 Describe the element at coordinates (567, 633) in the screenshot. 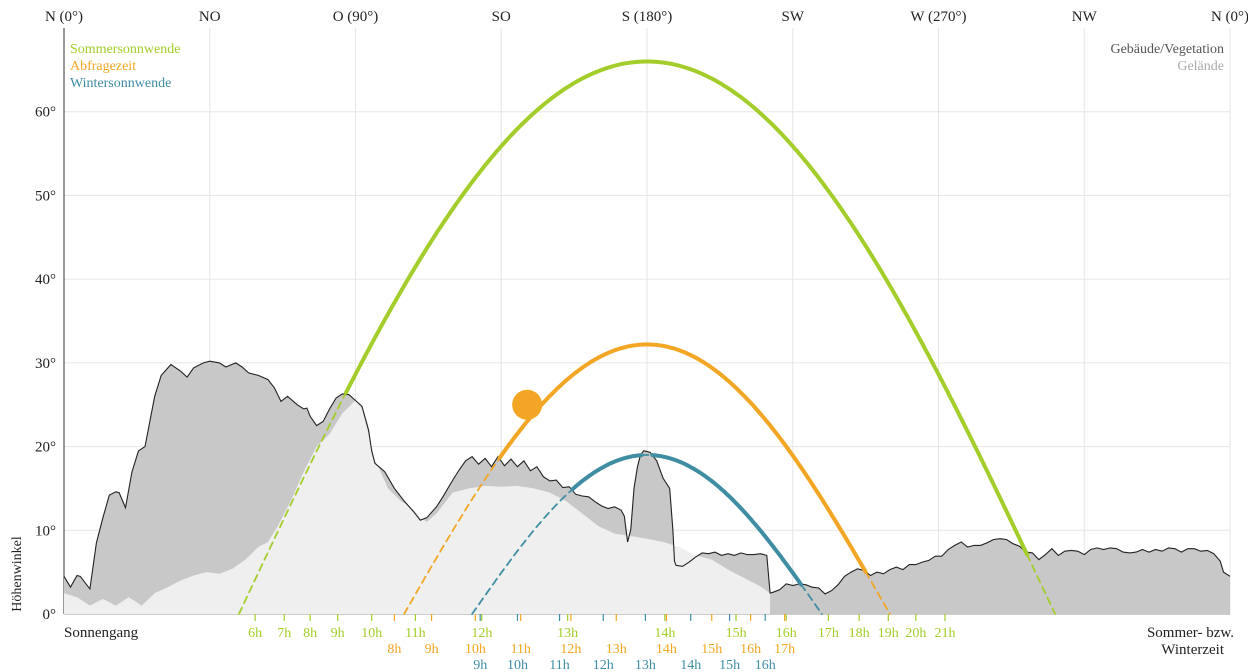

I see `summer-hour-label: 13h` at that location.